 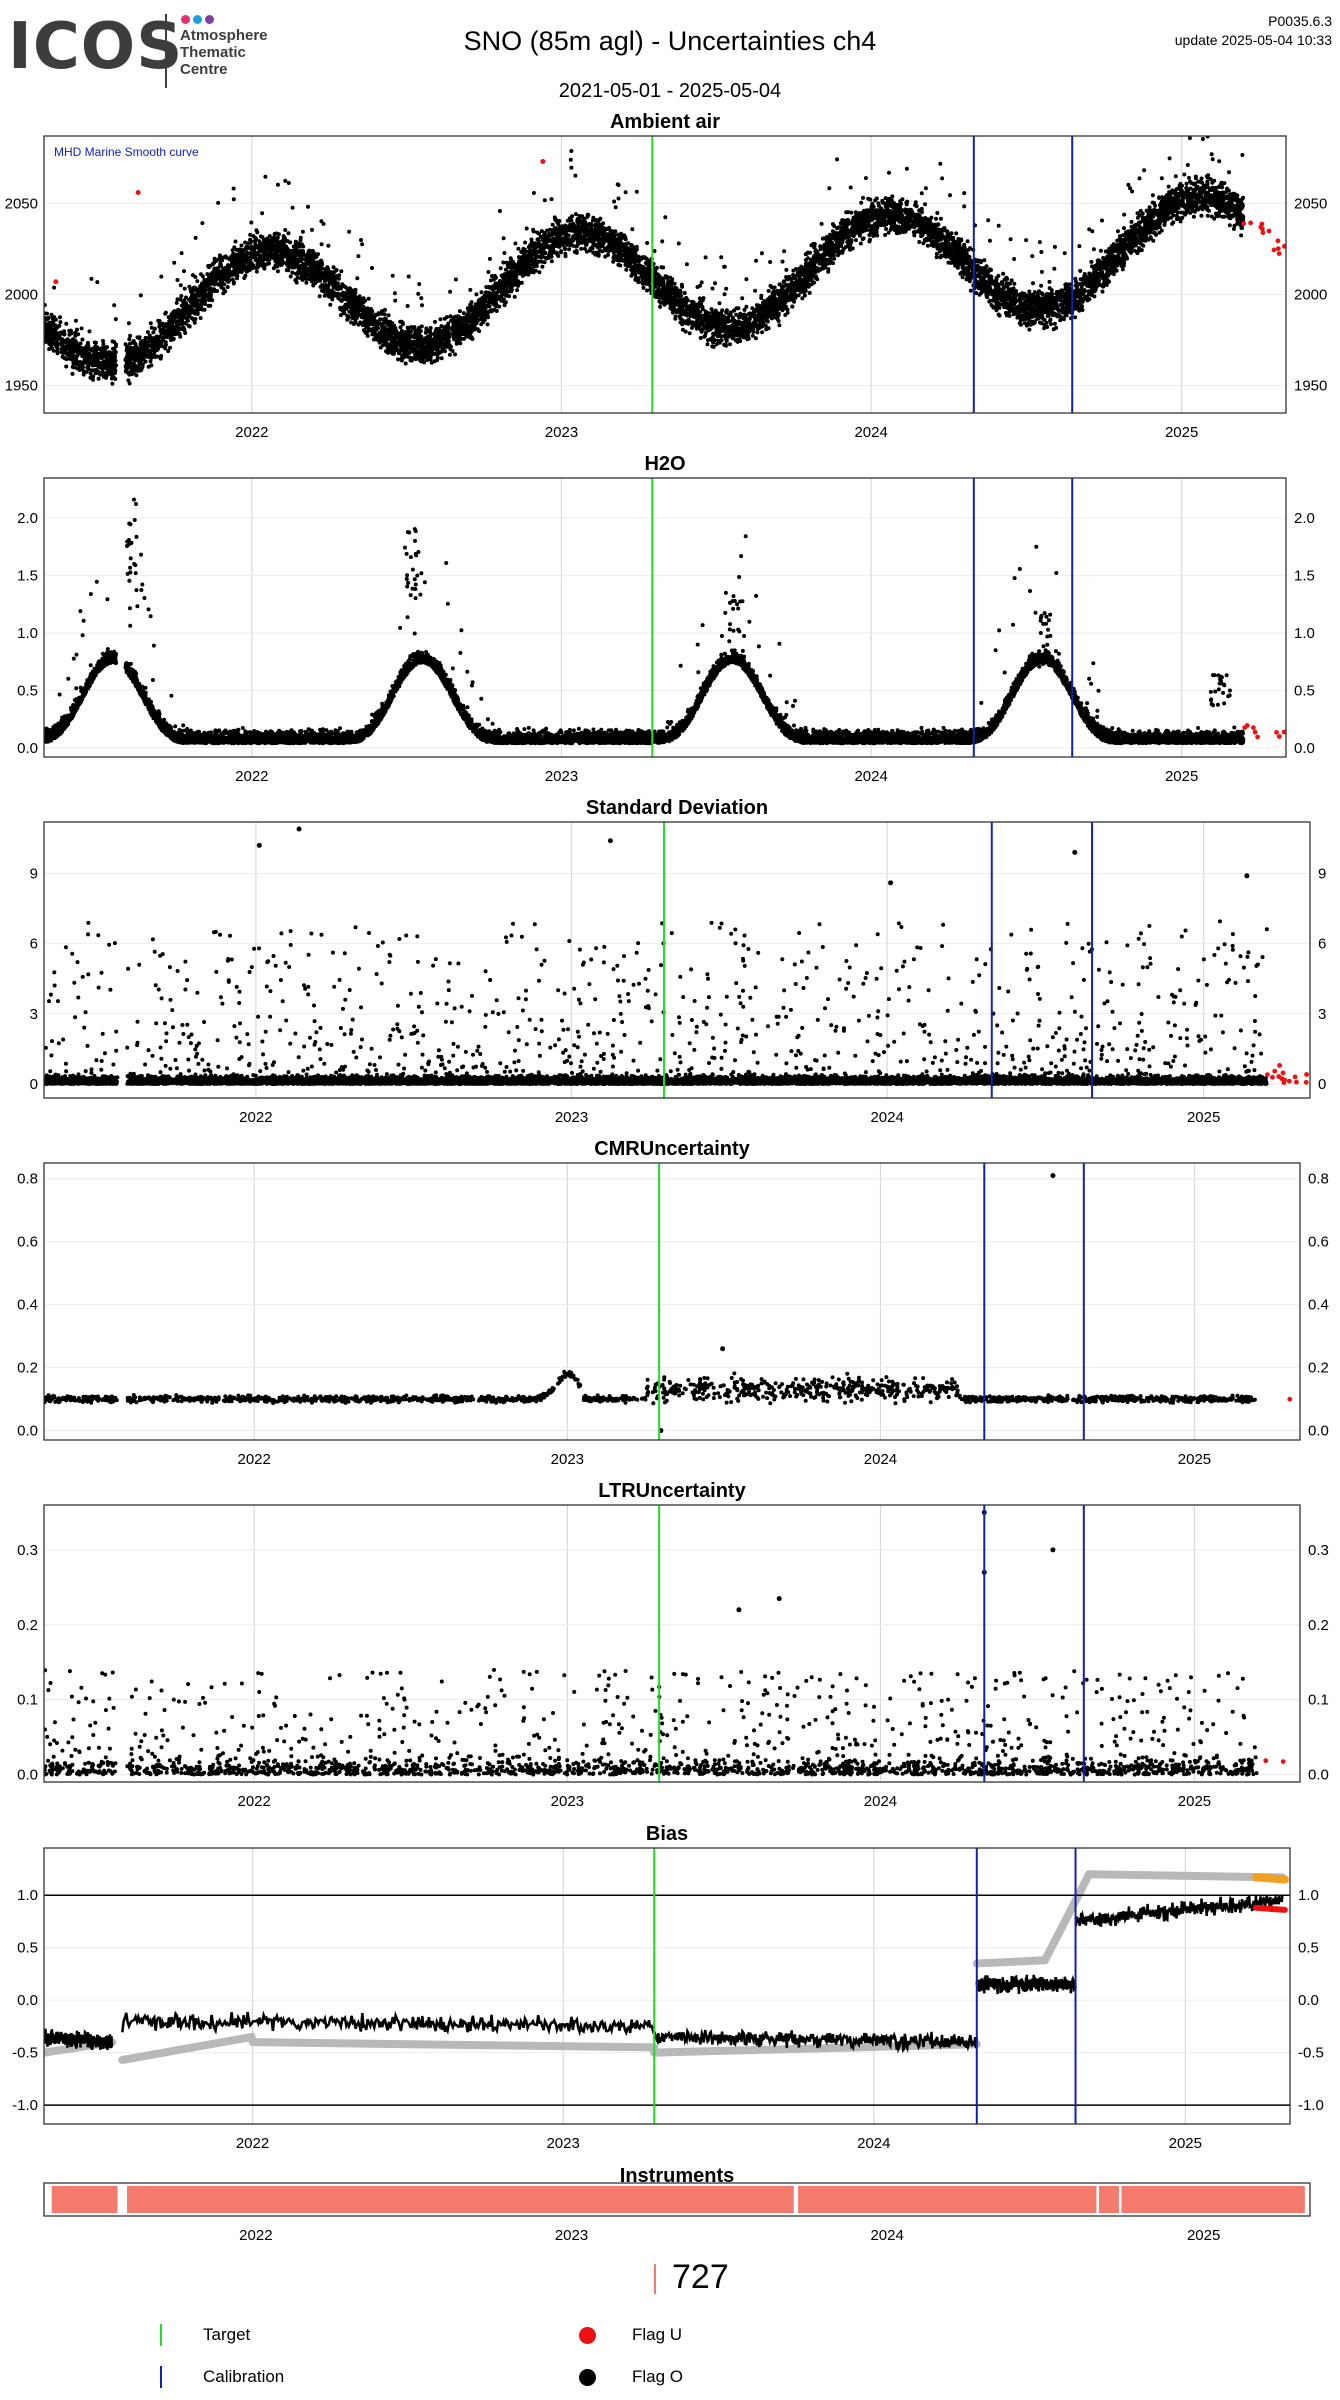 I want to click on legend-flag-o-swatch, so click(x=587, y=2377).